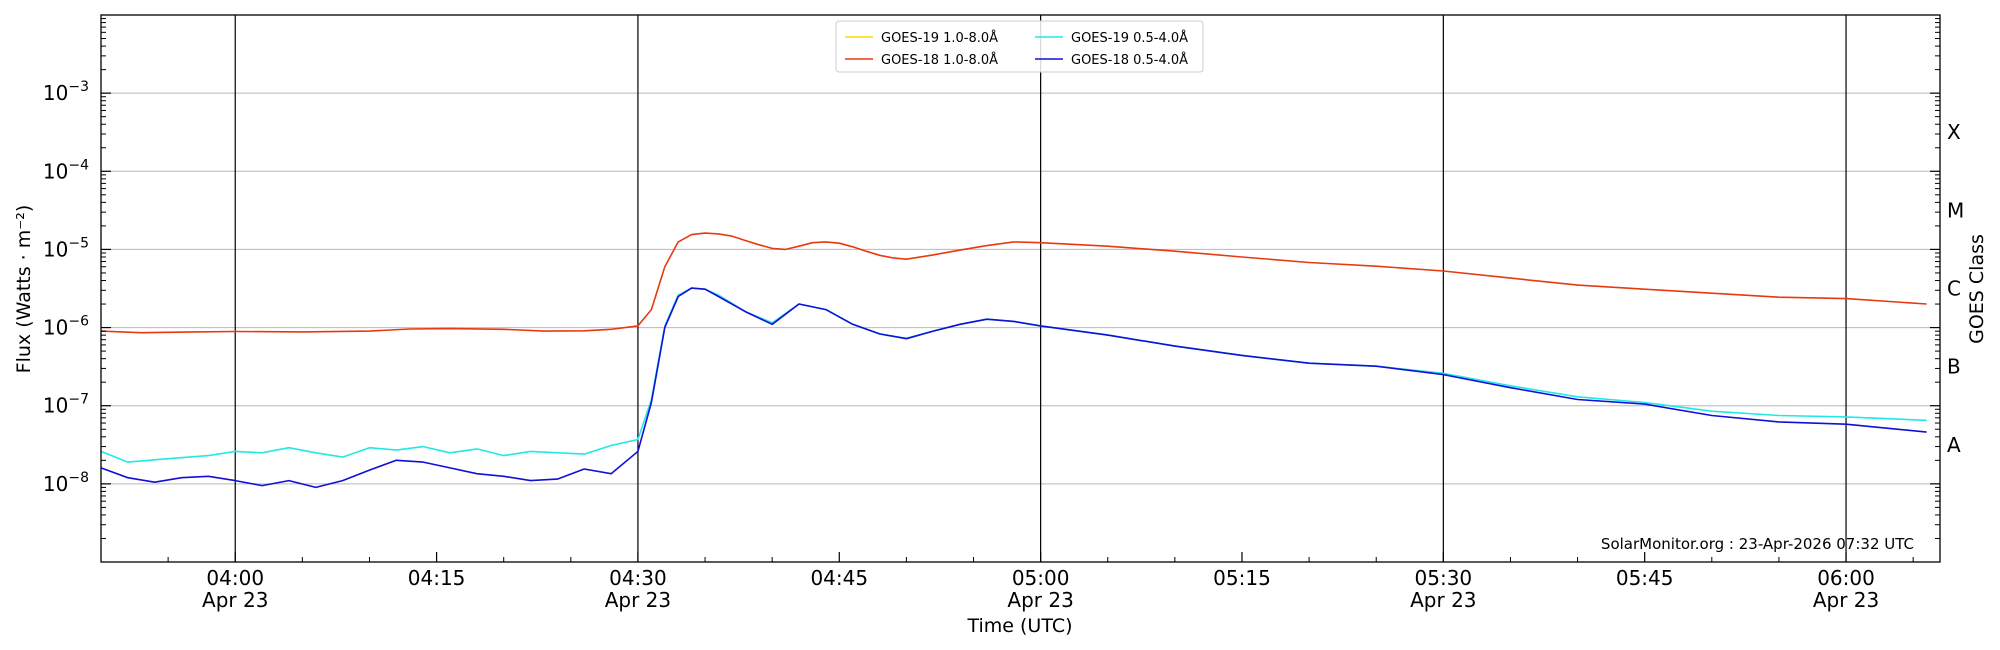 The image size is (2000, 650). I want to click on x-tick-label: 05:00, so click(1041, 578).